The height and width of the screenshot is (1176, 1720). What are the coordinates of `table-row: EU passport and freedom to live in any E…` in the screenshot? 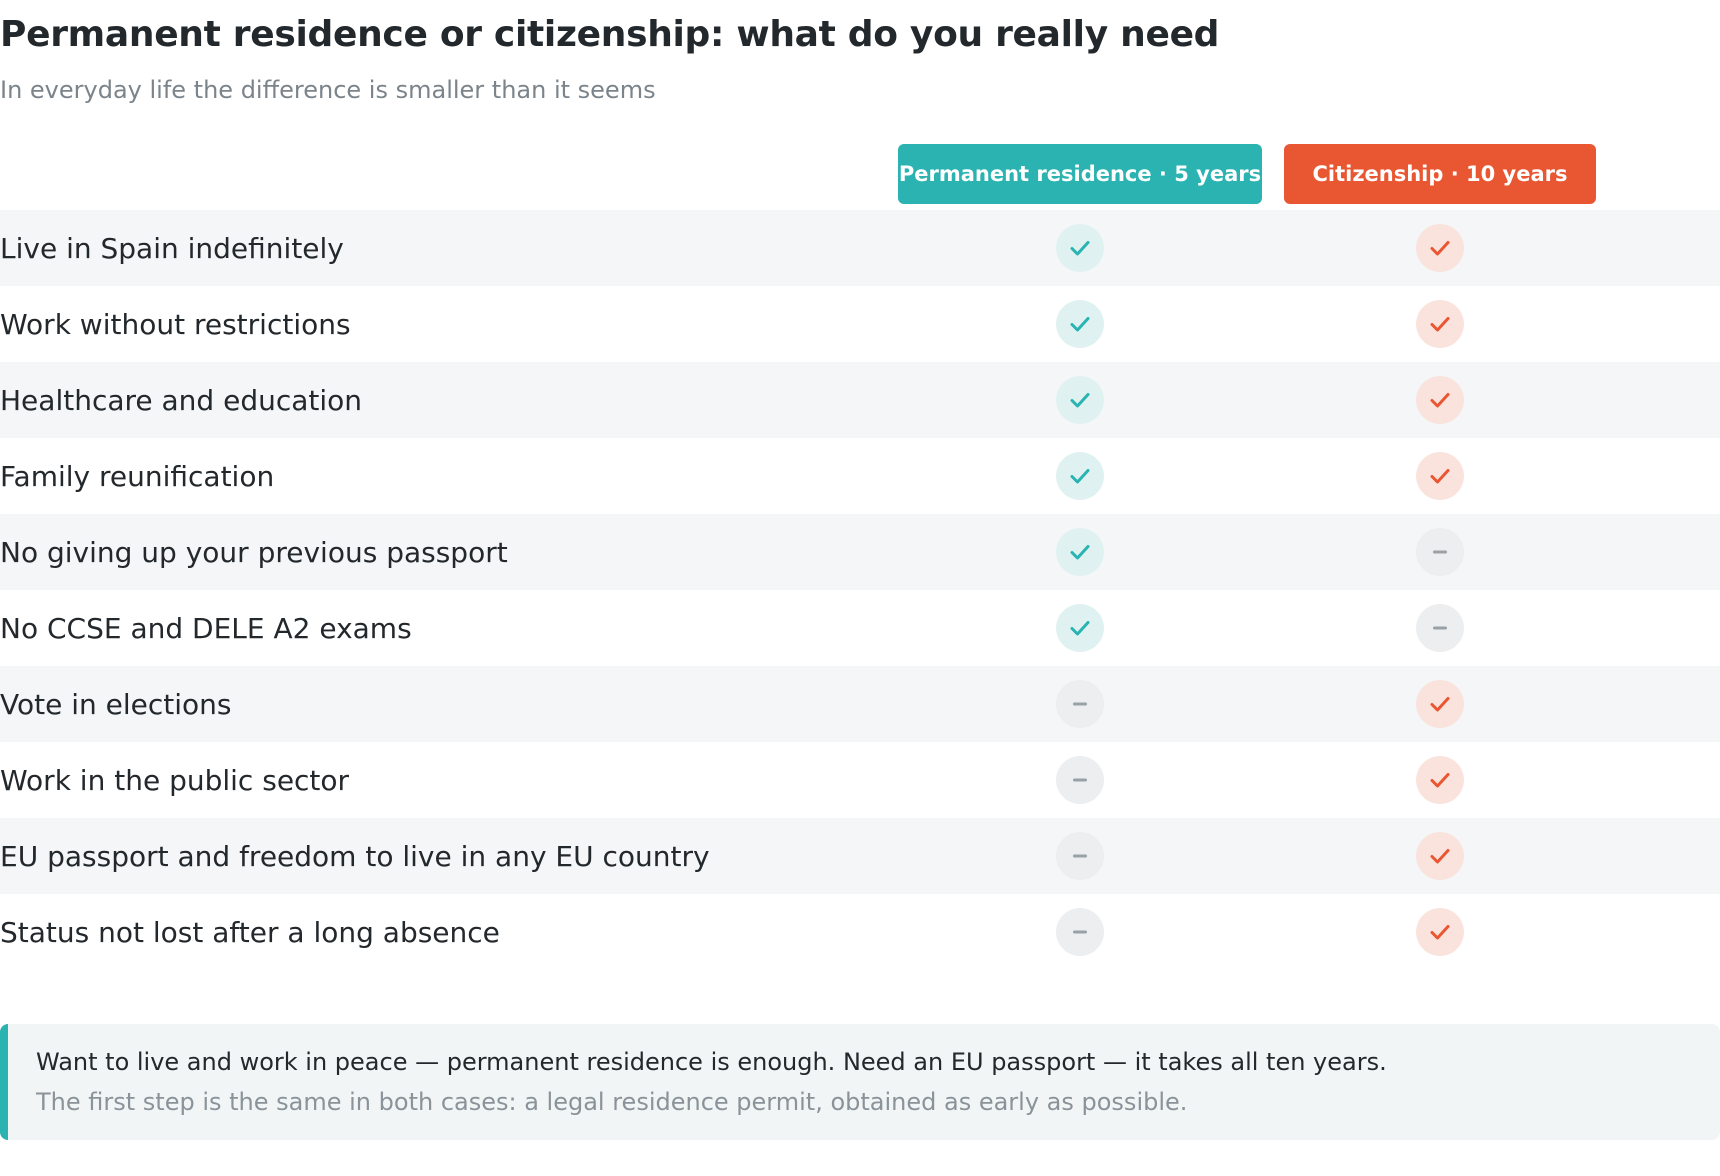 It's located at (860, 856).